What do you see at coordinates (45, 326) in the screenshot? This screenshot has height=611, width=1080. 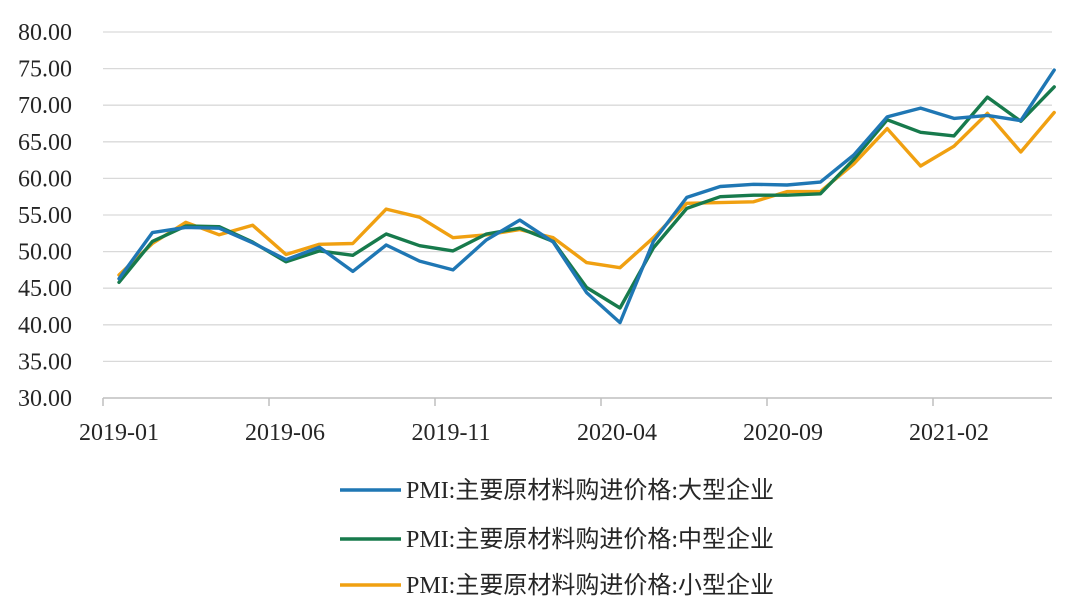 I see `y-tick-label: 40.00` at bounding box center [45, 326].